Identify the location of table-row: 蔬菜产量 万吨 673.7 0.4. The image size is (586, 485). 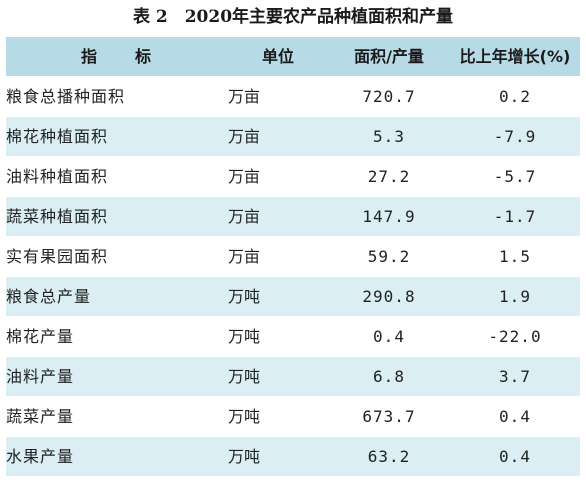
(293, 416).